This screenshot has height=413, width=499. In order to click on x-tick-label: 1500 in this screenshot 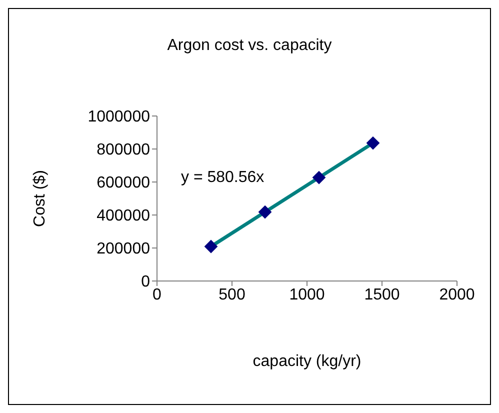, I will do `click(382, 295)`.